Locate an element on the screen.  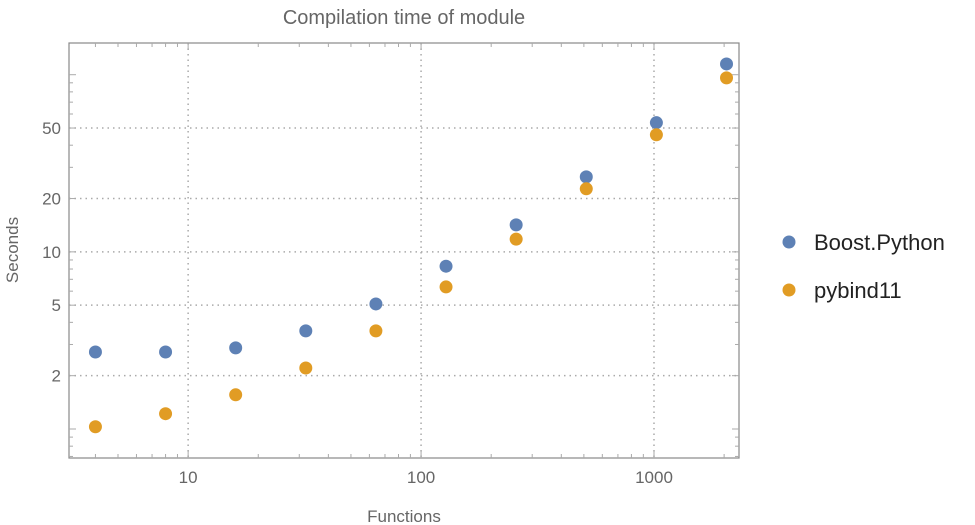
legend-marker-boost-python is located at coordinates (789, 242).